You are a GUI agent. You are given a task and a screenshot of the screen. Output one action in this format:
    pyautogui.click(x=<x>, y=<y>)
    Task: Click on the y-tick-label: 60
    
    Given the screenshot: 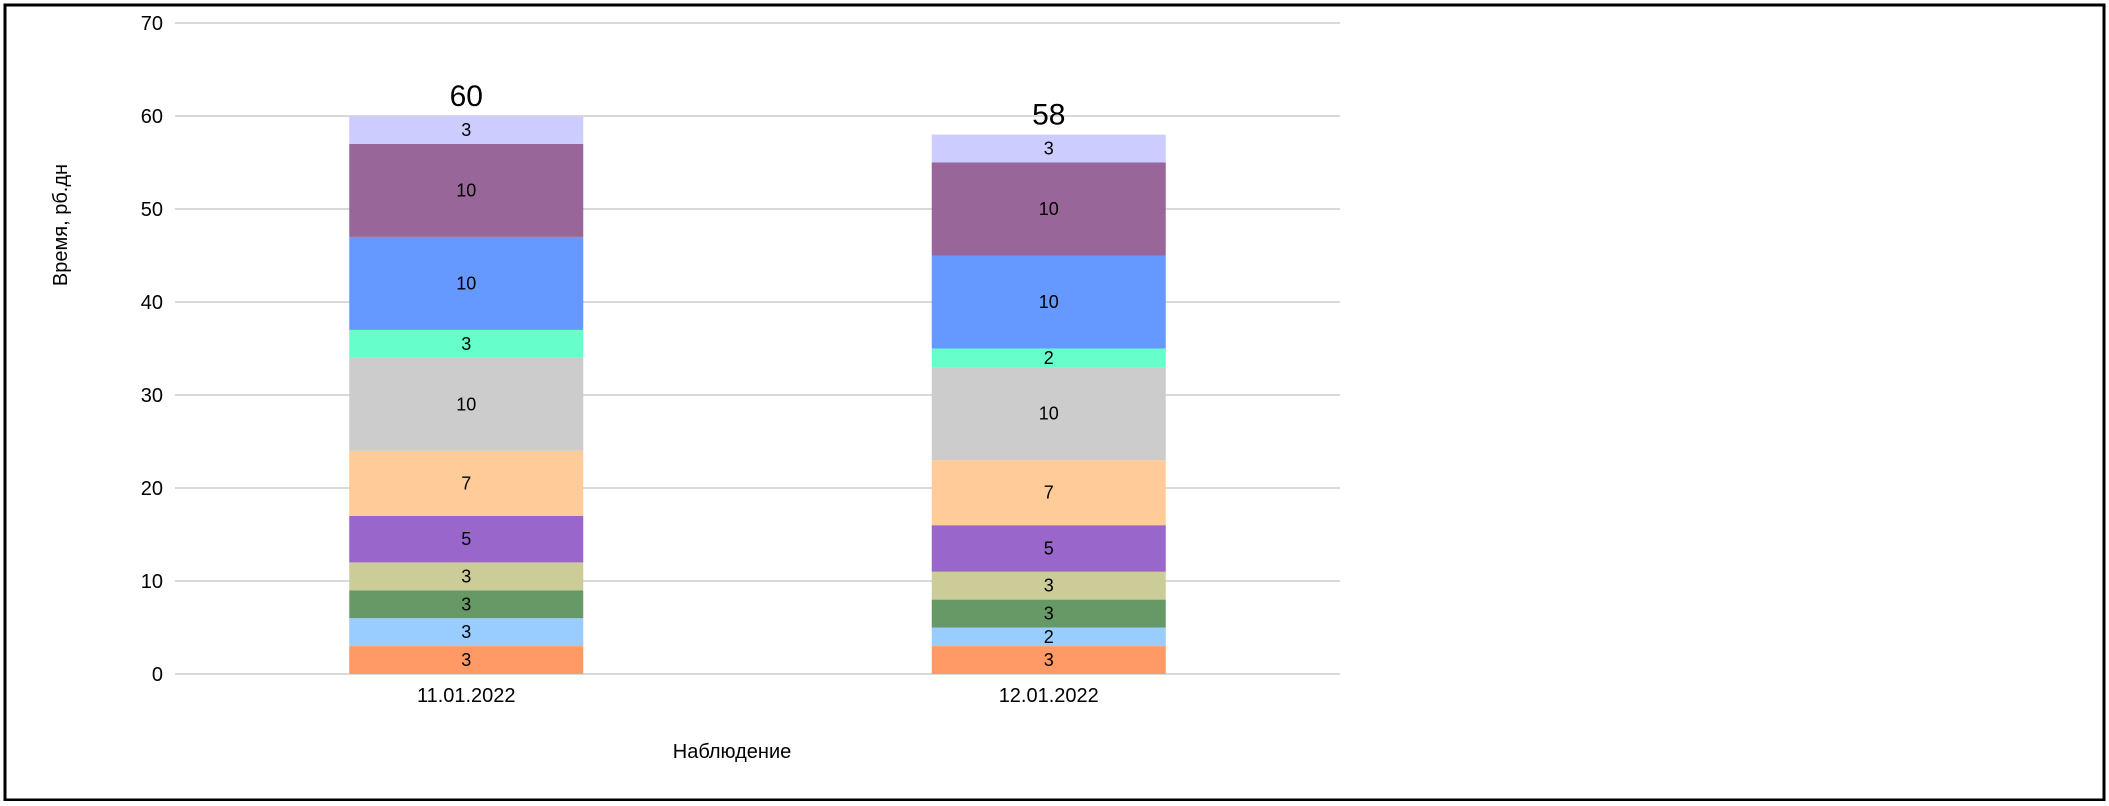 What is the action you would take?
    pyautogui.click(x=152, y=117)
    